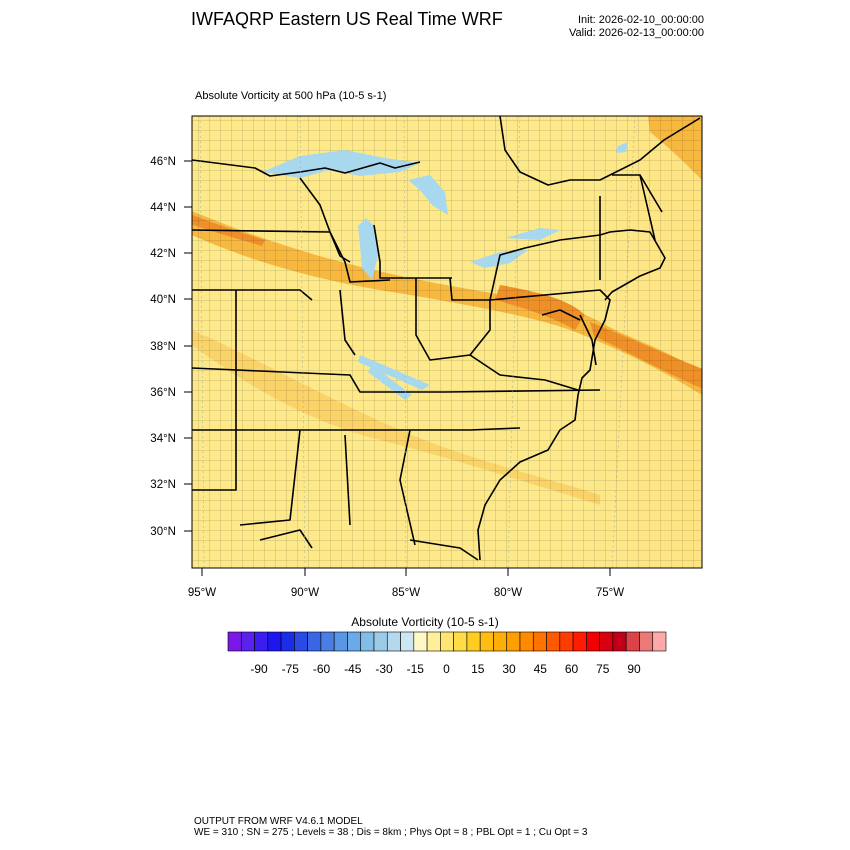 The height and width of the screenshot is (850, 850). I want to click on colorbar, so click(447, 641).